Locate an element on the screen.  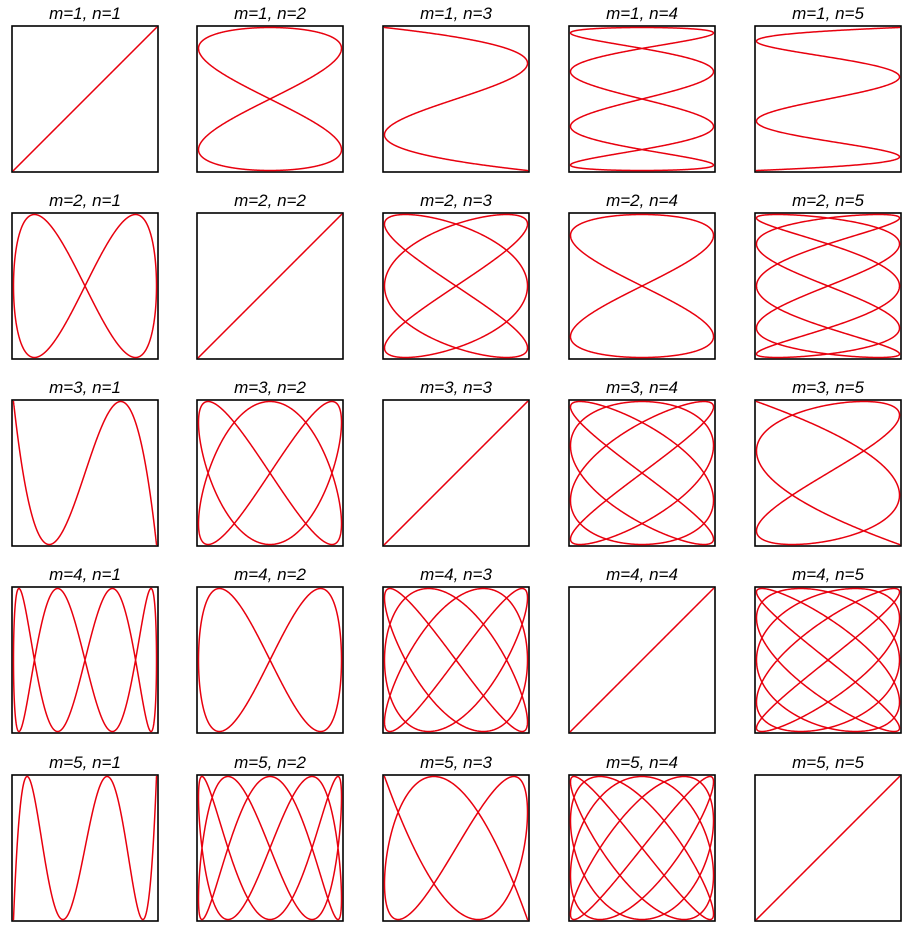
panel-title: m=2, n=2 is located at coordinates (270, 200).